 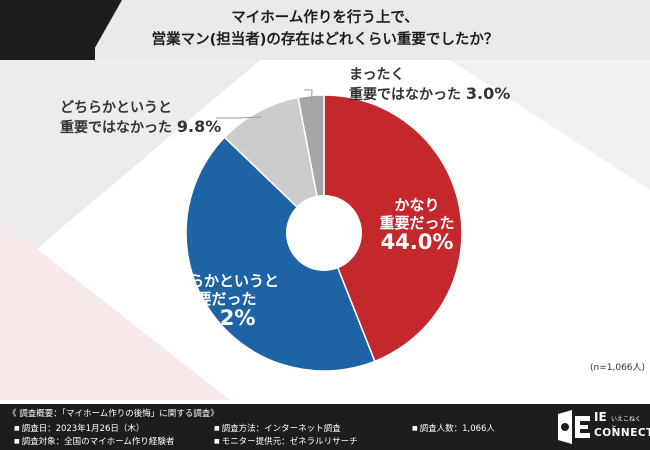 What do you see at coordinates (105, 30) in the screenshot?
I see `header-dark-slant` at bounding box center [105, 30].